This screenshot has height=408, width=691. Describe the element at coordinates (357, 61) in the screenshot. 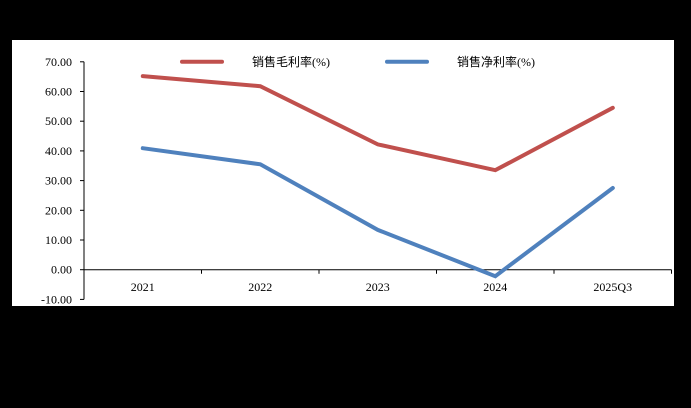

I see `legend: 销售毛利率(%) 销售净利率(%)` at that location.